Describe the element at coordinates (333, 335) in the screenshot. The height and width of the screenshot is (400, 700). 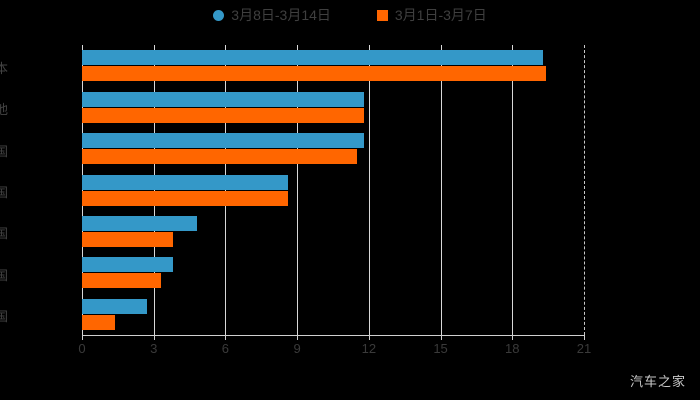
I see `x-axis-line` at that location.